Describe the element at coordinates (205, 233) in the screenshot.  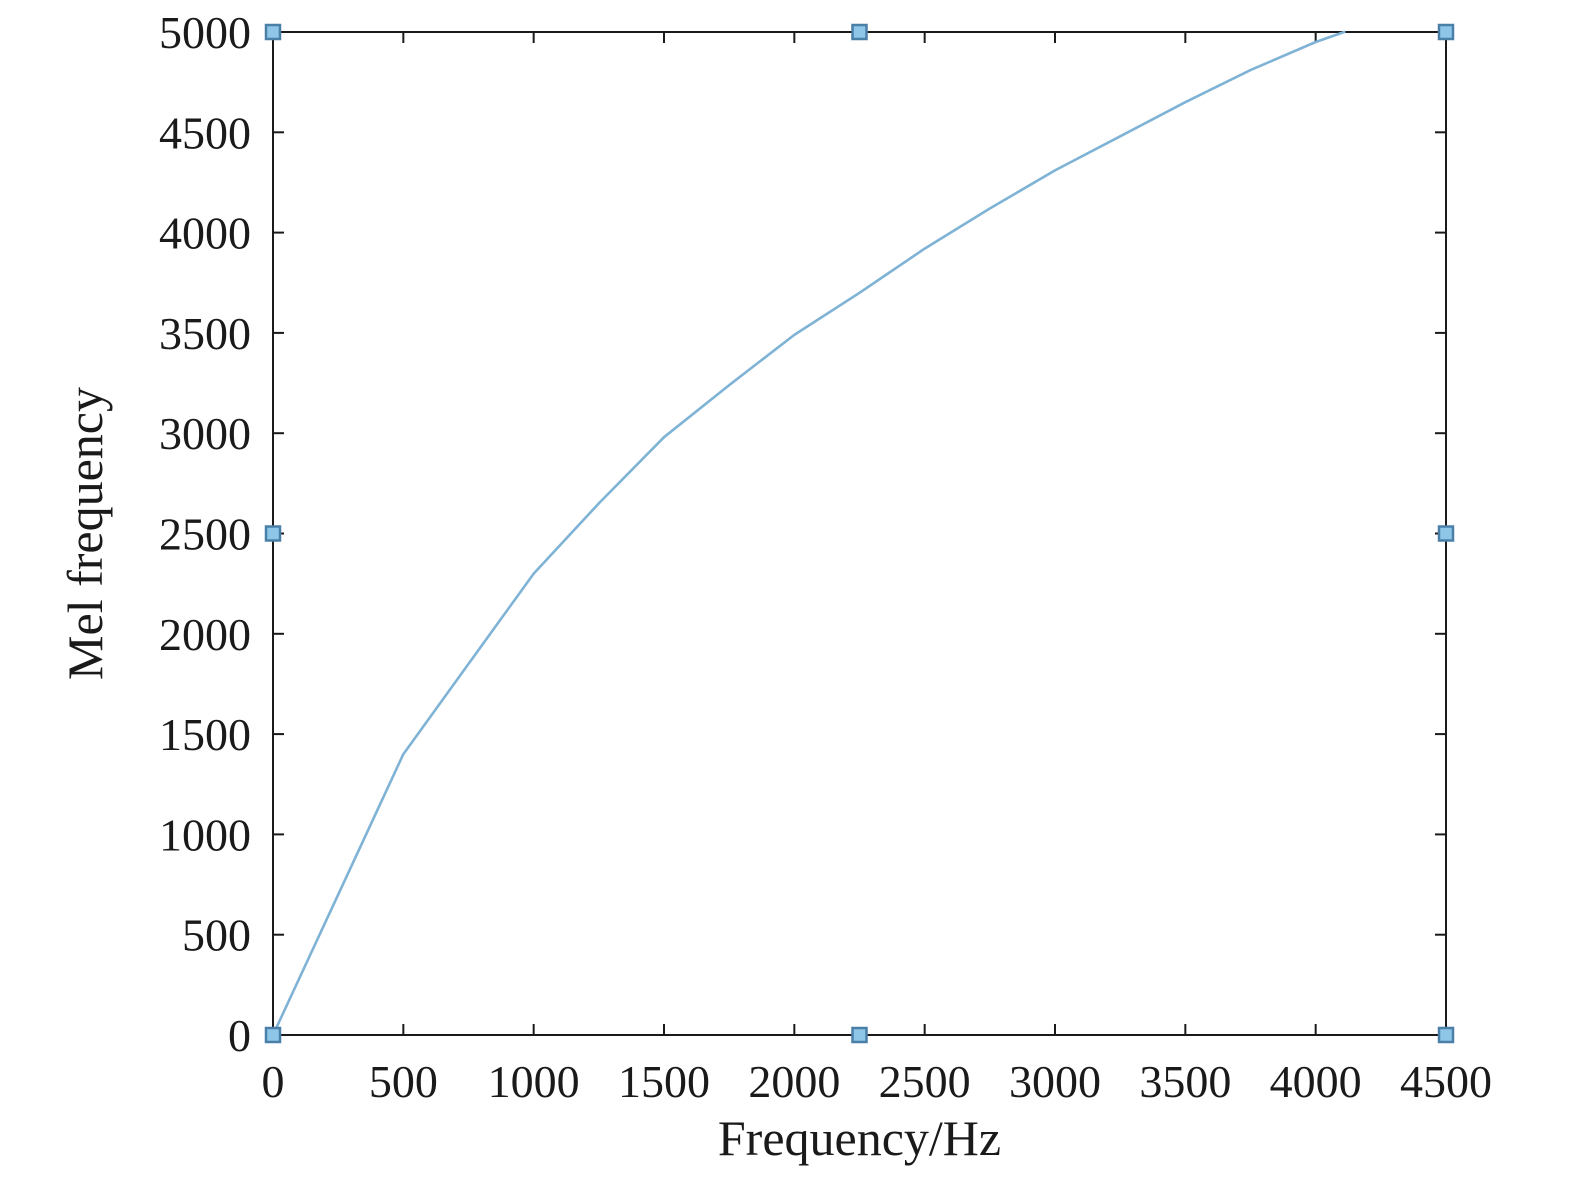
I see `y-tick-label: 4000` at that location.